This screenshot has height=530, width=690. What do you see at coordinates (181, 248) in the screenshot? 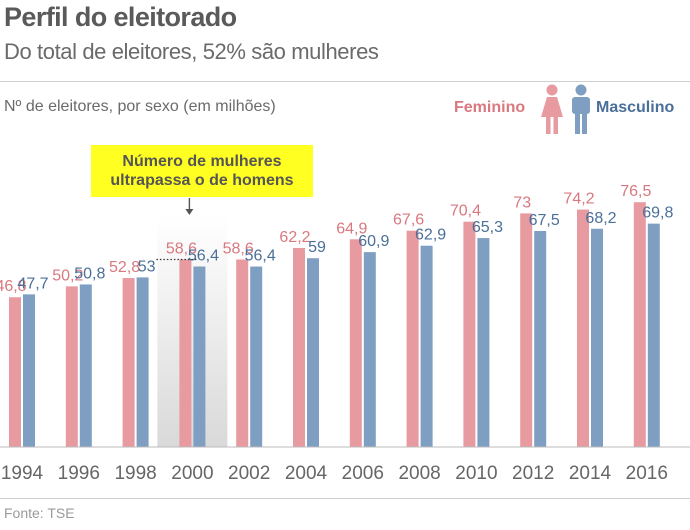
I see `label-female-2000: 58,6` at bounding box center [181, 248].